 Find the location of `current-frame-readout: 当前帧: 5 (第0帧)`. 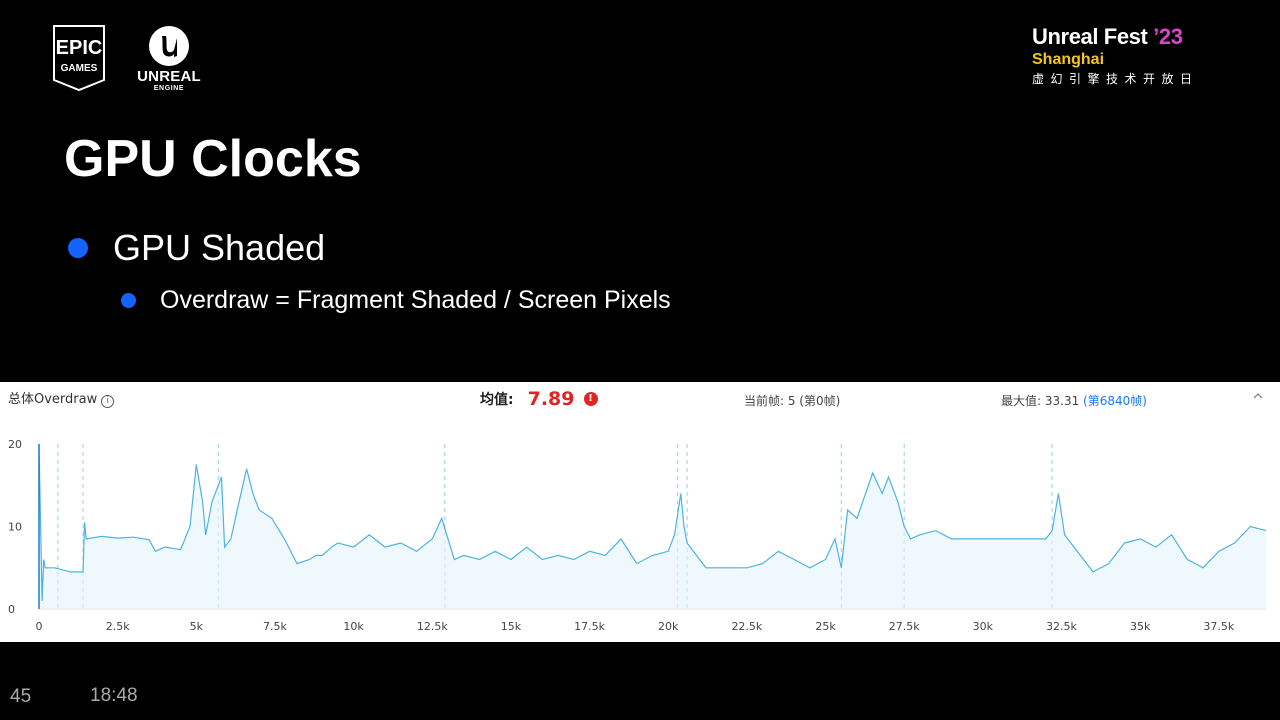

current-frame-readout: 当前帧: 5 (第0帧) is located at coordinates (792, 401).